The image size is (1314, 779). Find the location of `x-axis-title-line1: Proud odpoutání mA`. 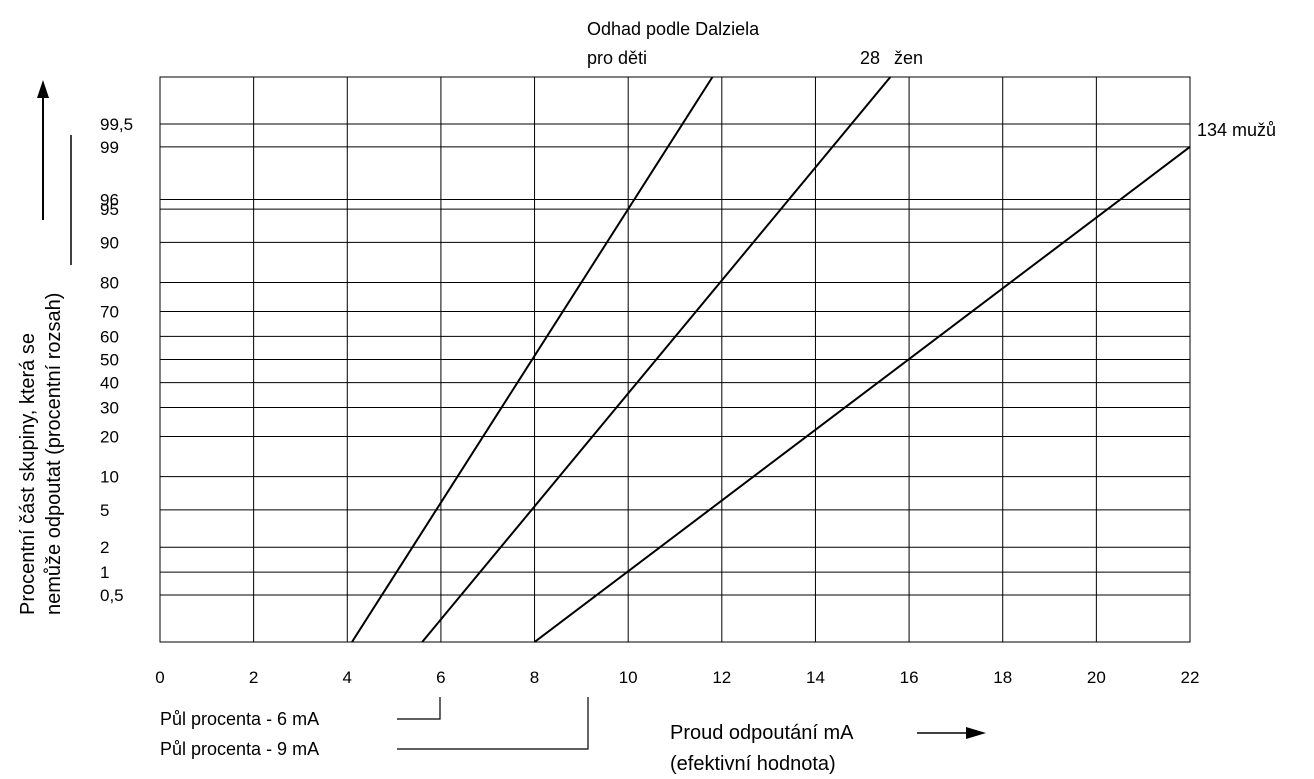

x-axis-title-line1: Proud odpoutání mA is located at coordinates (762, 733).